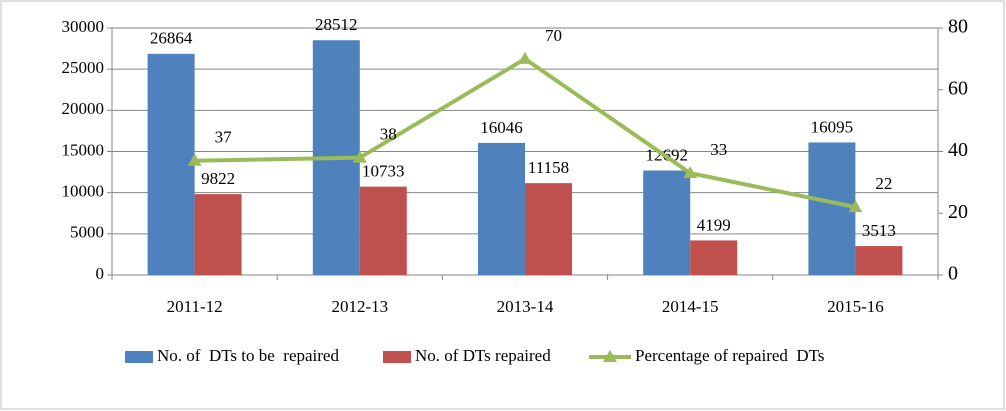  Describe the element at coordinates (718, 149) in the screenshot. I see `data-label: 33` at that location.